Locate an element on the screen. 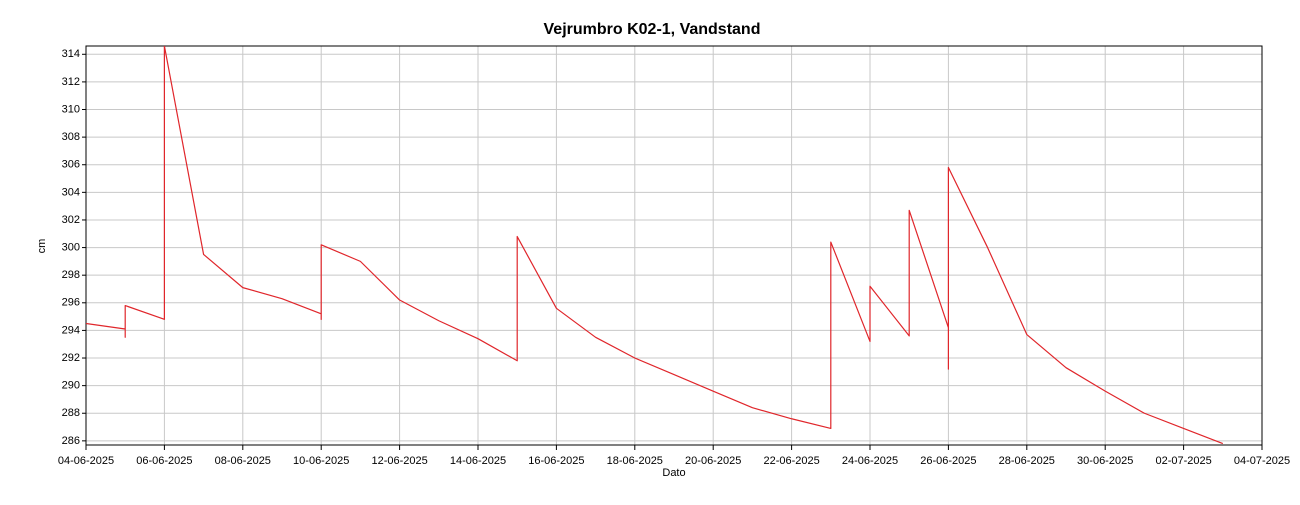 Image resolution: width=1300 pixels, height=505 pixels. x-tick-label: 18-06-2025 is located at coordinates (635, 461).